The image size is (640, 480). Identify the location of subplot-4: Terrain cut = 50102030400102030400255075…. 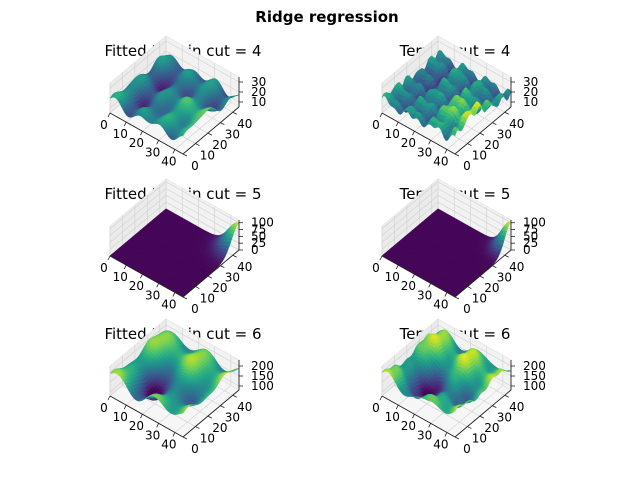
(459, 247).